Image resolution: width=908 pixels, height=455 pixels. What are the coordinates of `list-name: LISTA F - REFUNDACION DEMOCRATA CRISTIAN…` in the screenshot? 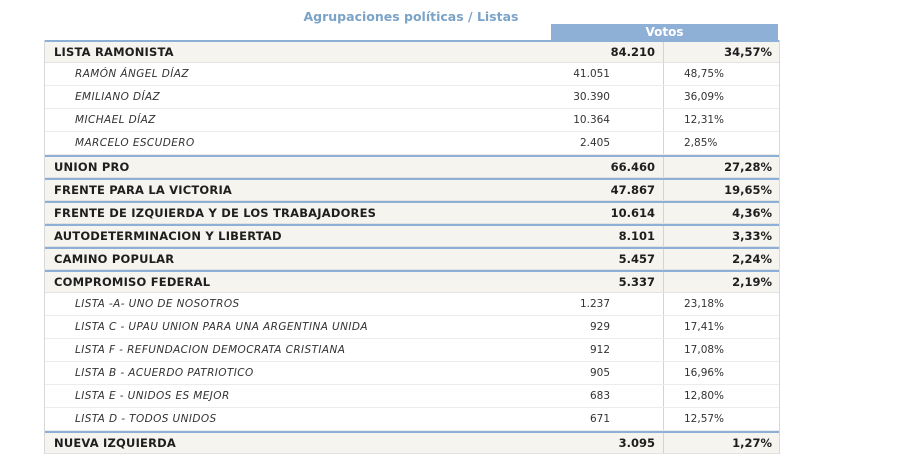 It's located at (210, 350).